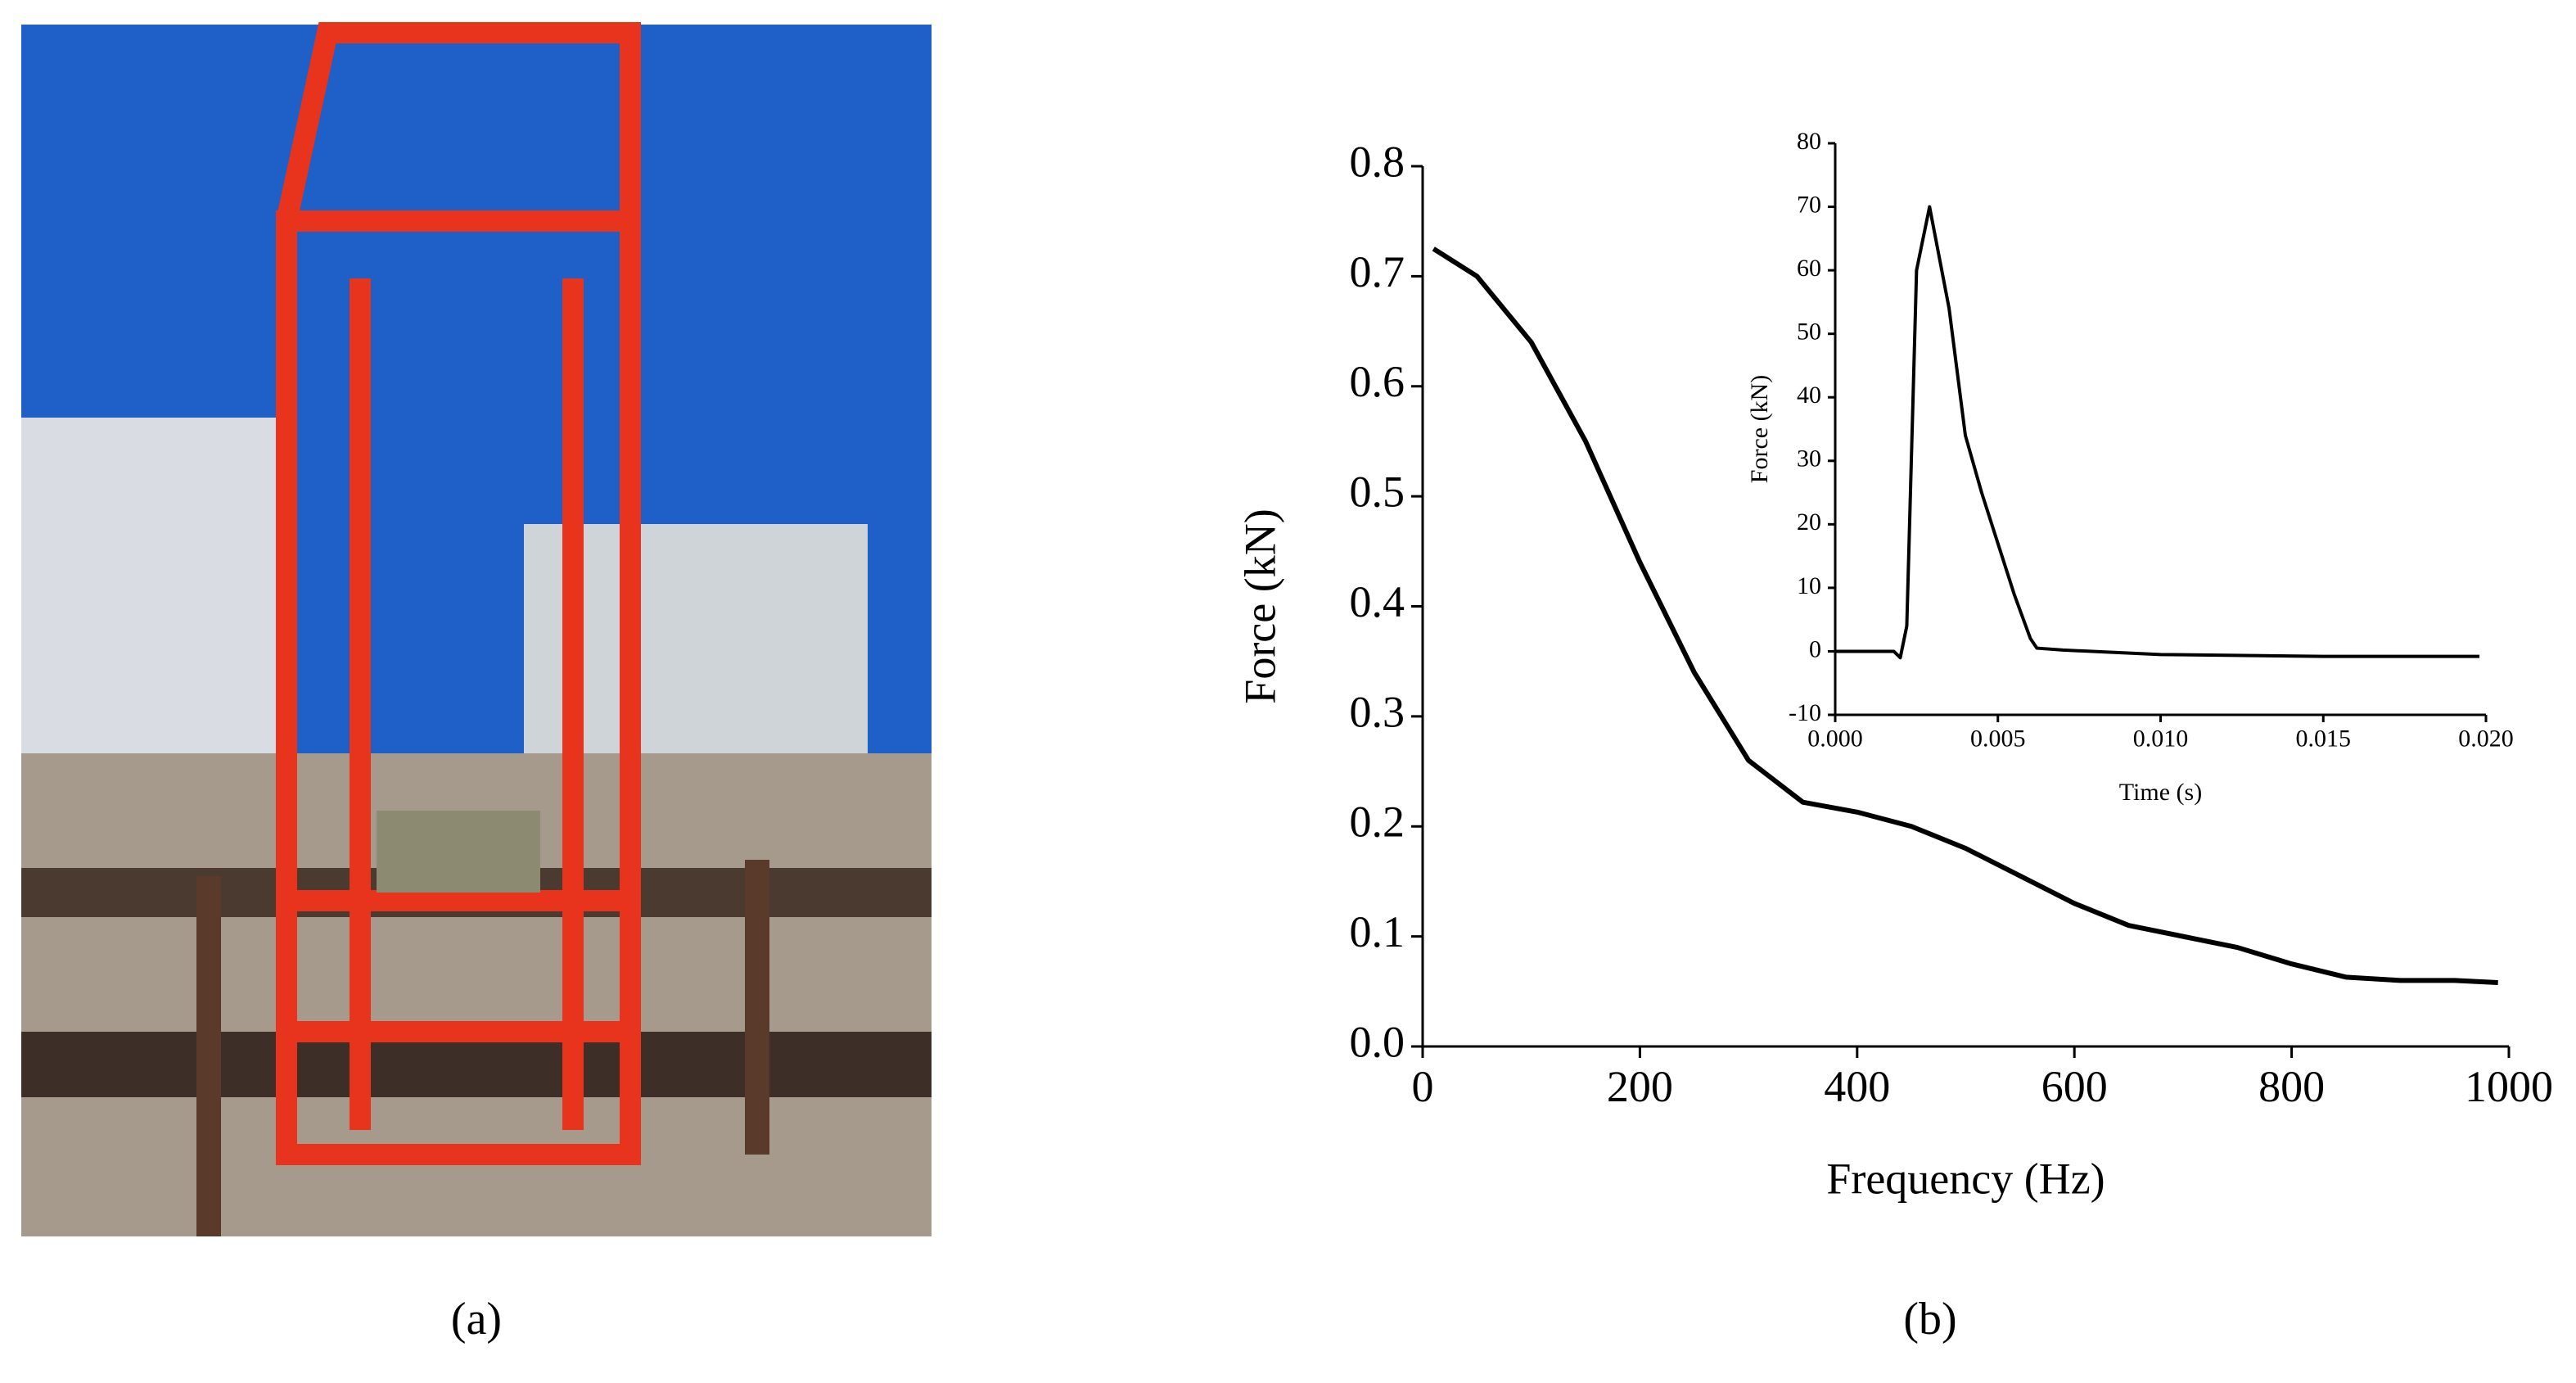 Image resolution: width=2576 pixels, height=1383 pixels. What do you see at coordinates (1809, 395) in the screenshot?
I see `y-tick-label: 40` at bounding box center [1809, 395].